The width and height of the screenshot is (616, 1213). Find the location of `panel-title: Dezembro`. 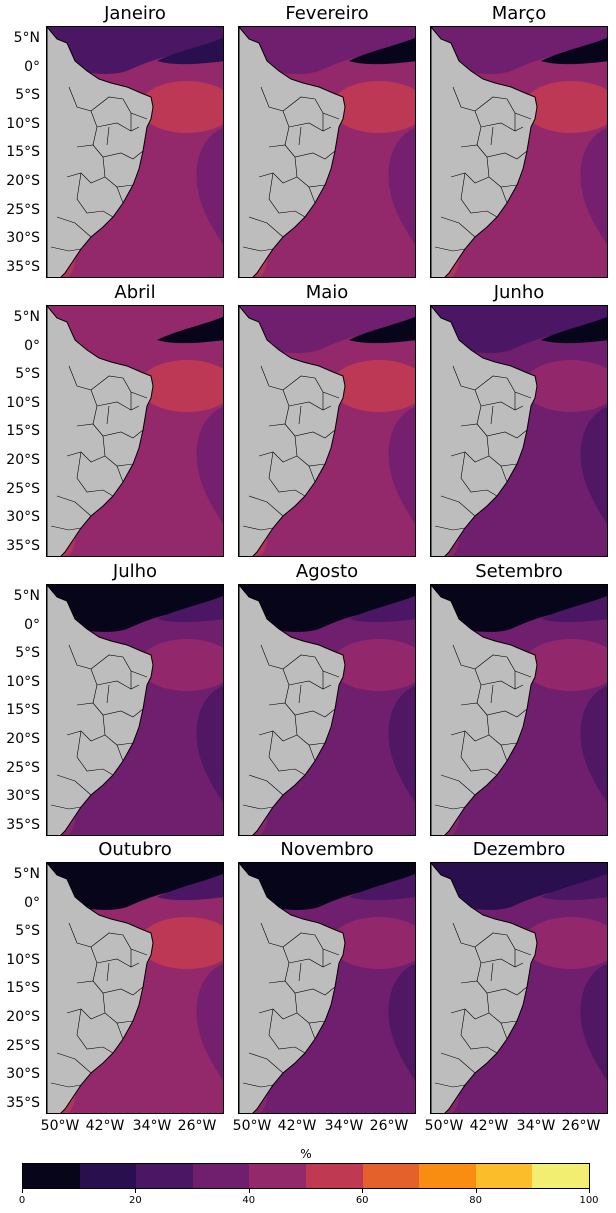

panel-title: Dezembro is located at coordinates (519, 849).